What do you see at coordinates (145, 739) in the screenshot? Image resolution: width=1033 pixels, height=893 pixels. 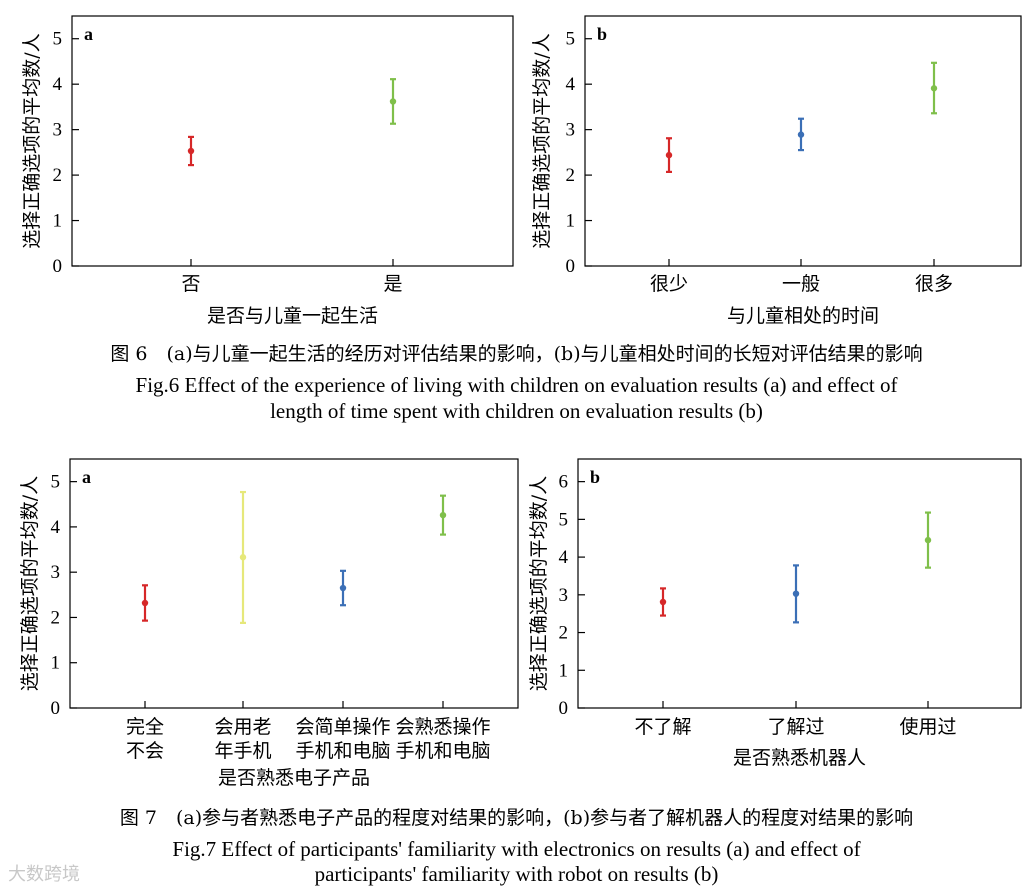 I see `x-tick-label: 完全不会` at bounding box center [145, 739].